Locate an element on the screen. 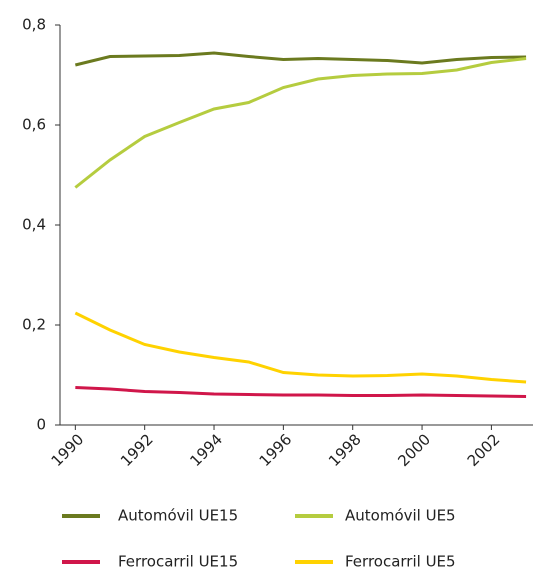  legend-label: Ferrocarril UE5 is located at coordinates (400, 562).